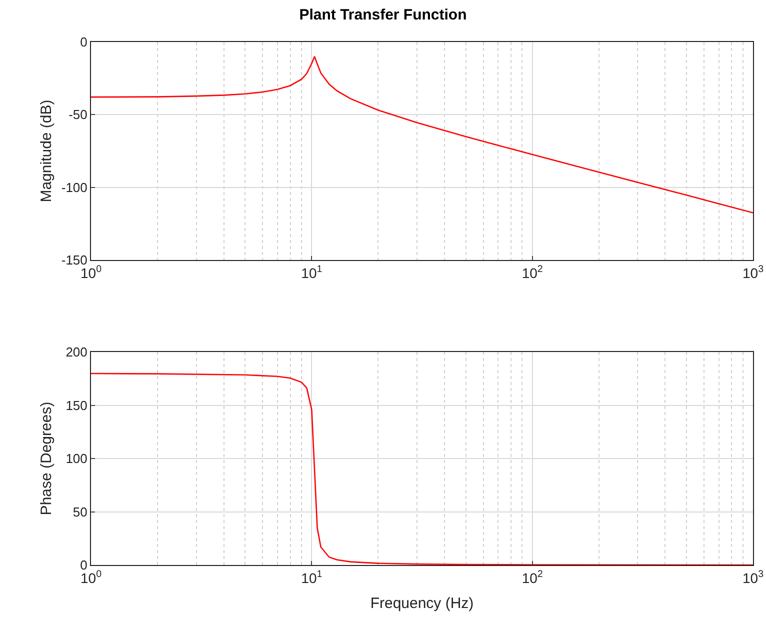 The image size is (766, 632). Describe the element at coordinates (422, 603) in the screenshot. I see `x-axis-title: Frequency (Hz)` at that location.